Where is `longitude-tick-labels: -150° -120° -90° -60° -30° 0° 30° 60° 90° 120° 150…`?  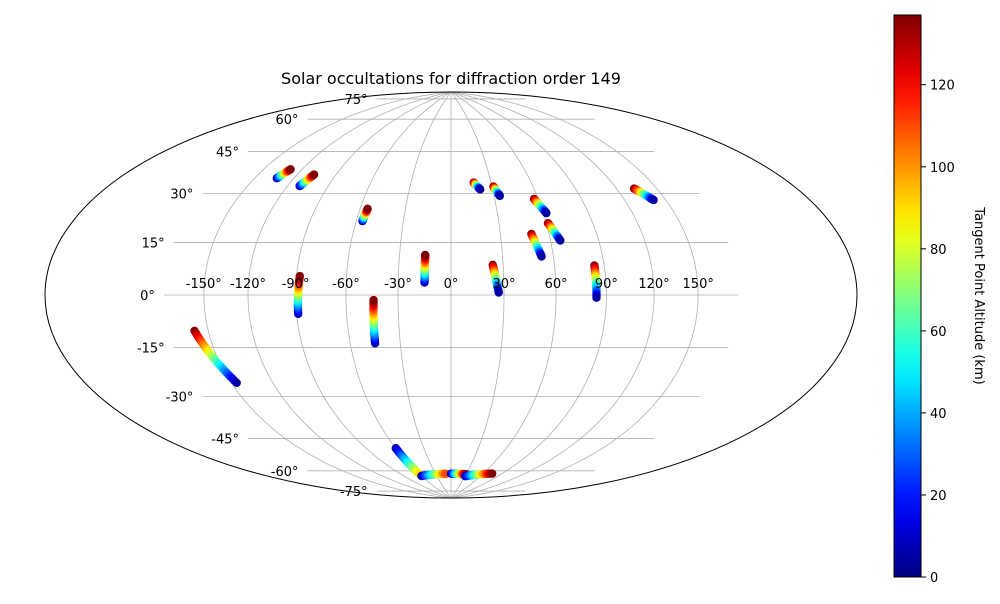 longitude-tick-labels: -150° -120° -90° -60° -30° 0° 30° 60° 90° 120° 150… is located at coordinates (450, 284).